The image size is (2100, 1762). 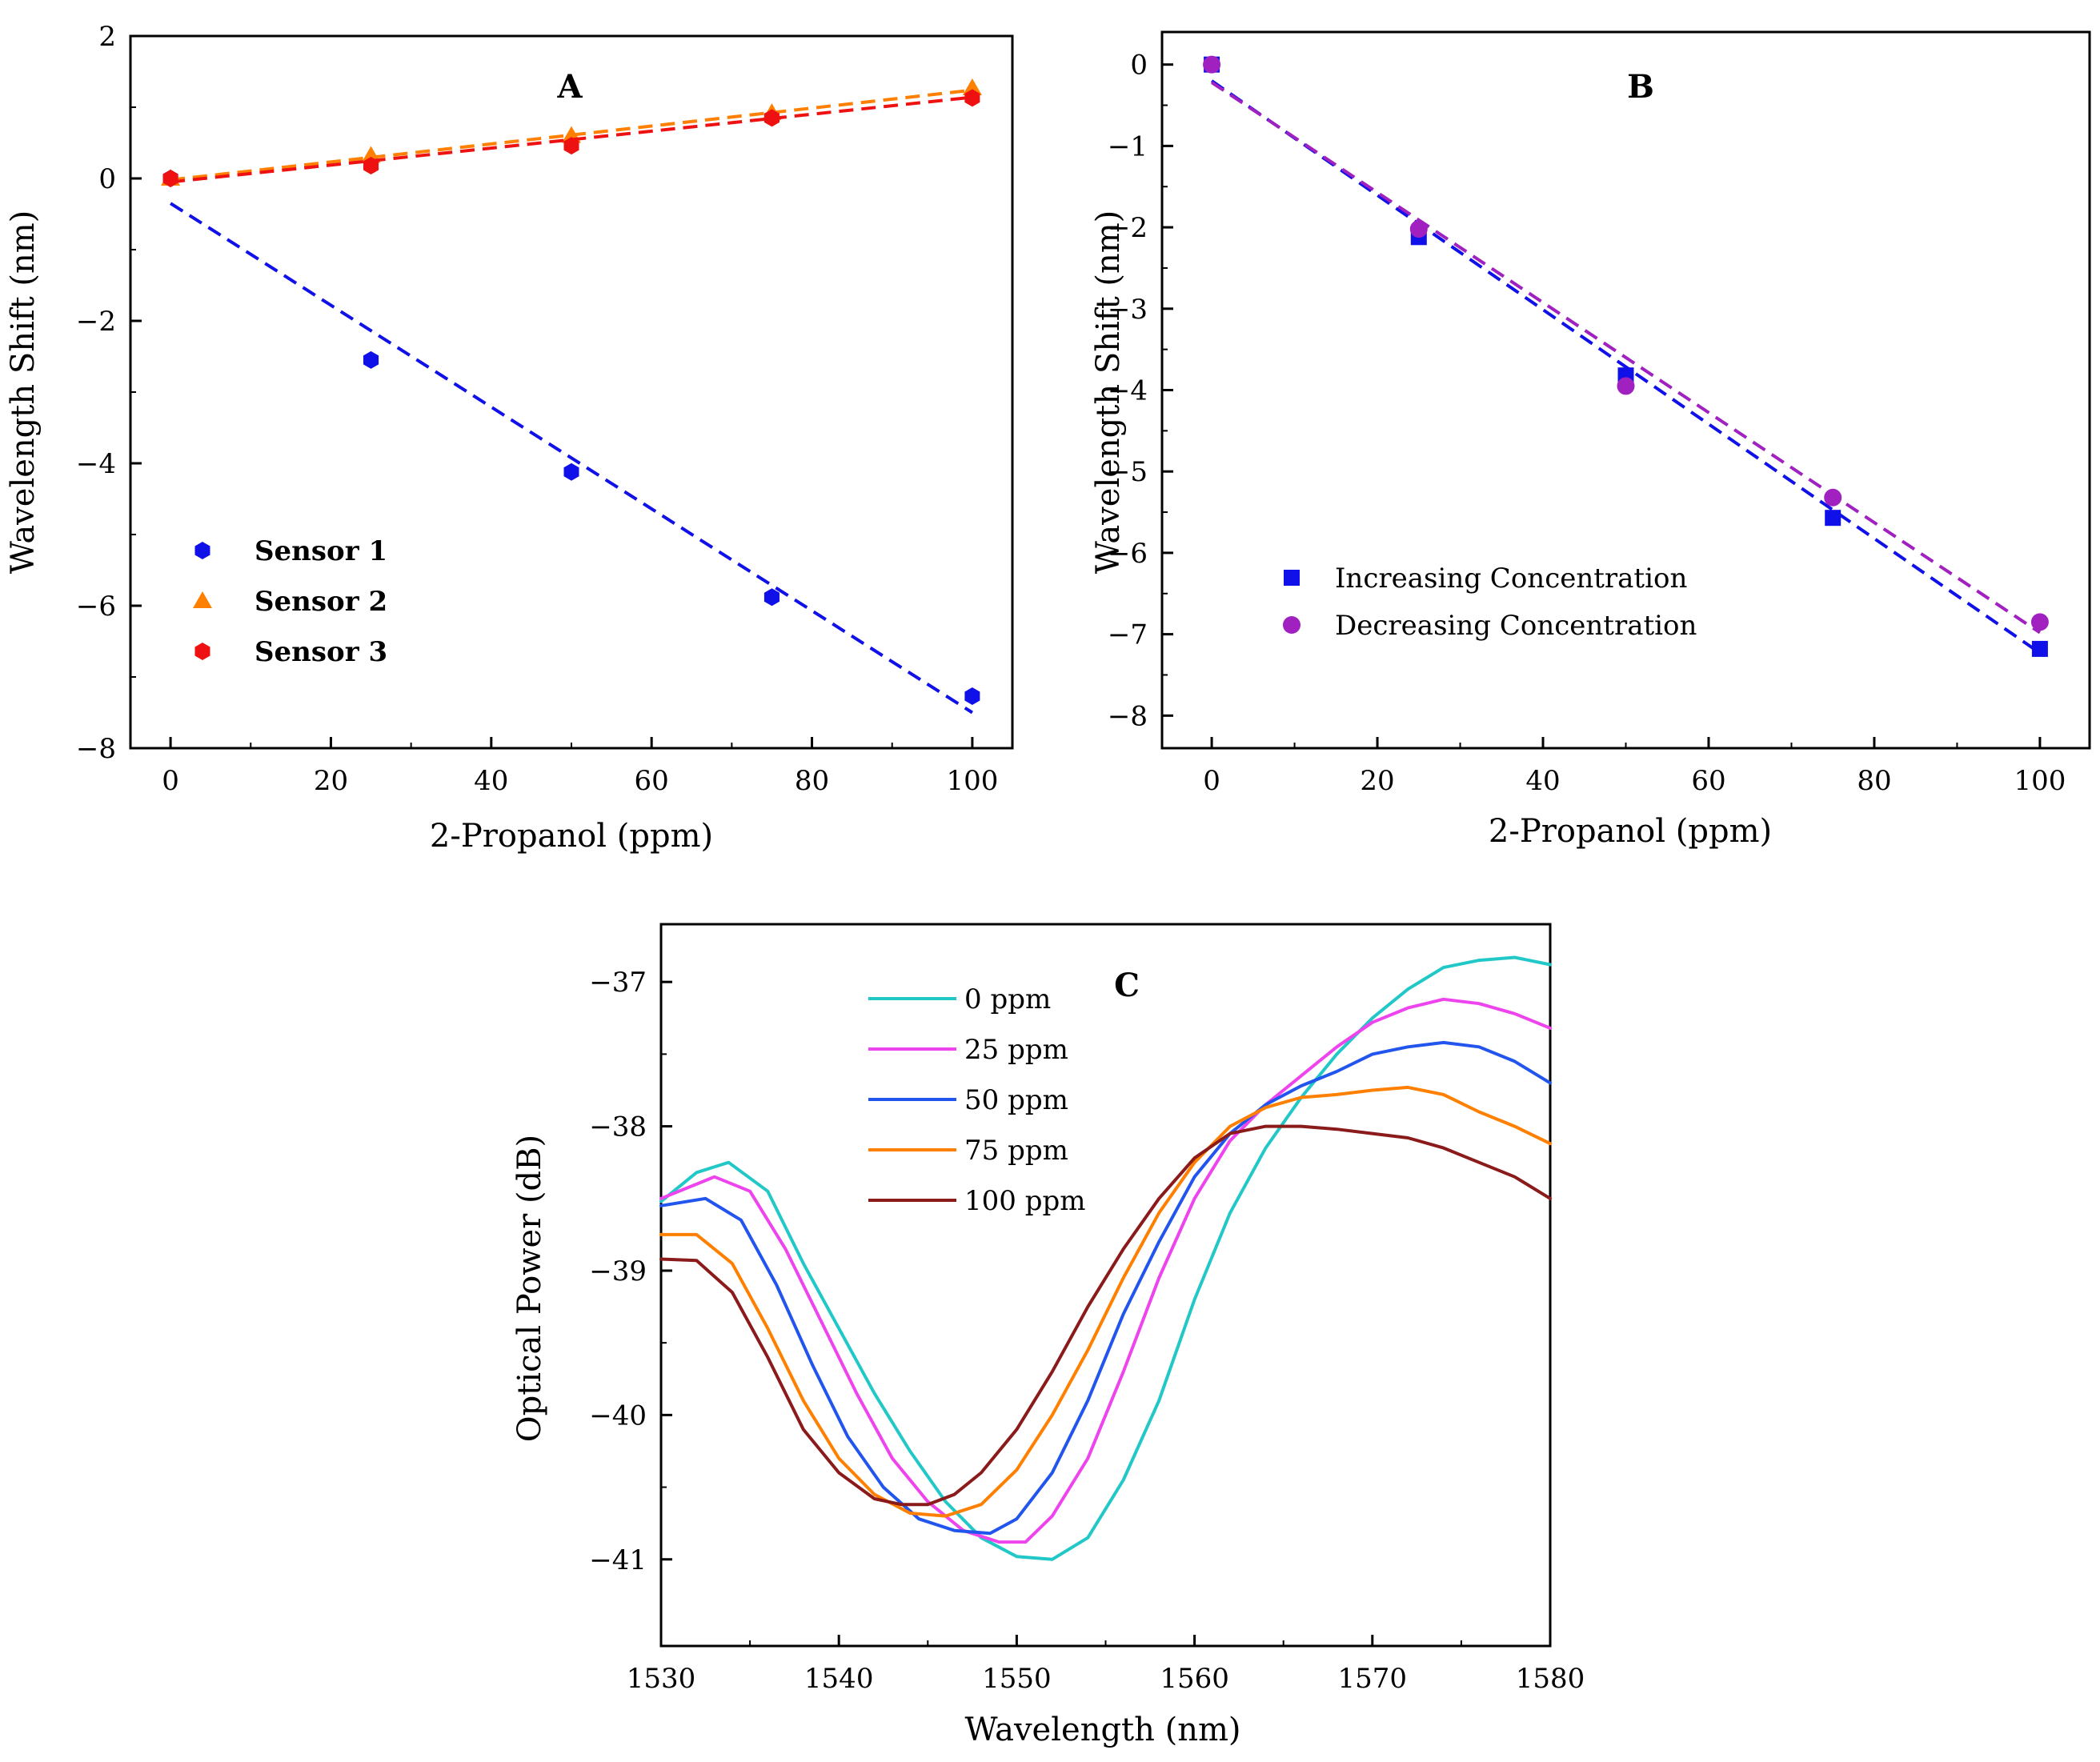 What do you see at coordinates (618, 1271) in the screenshot?
I see `y-tick-label: −39` at bounding box center [618, 1271].